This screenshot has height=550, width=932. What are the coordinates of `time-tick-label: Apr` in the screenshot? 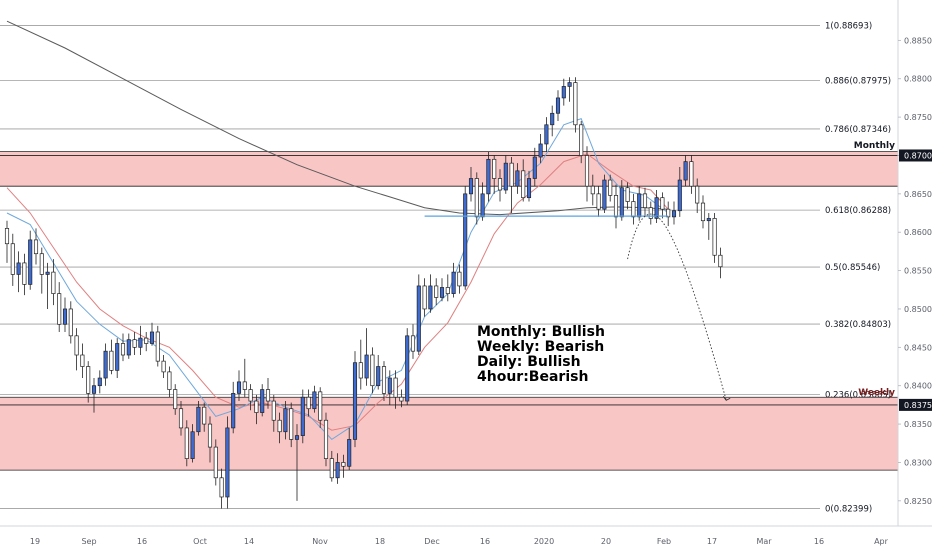 It's located at (881, 541).